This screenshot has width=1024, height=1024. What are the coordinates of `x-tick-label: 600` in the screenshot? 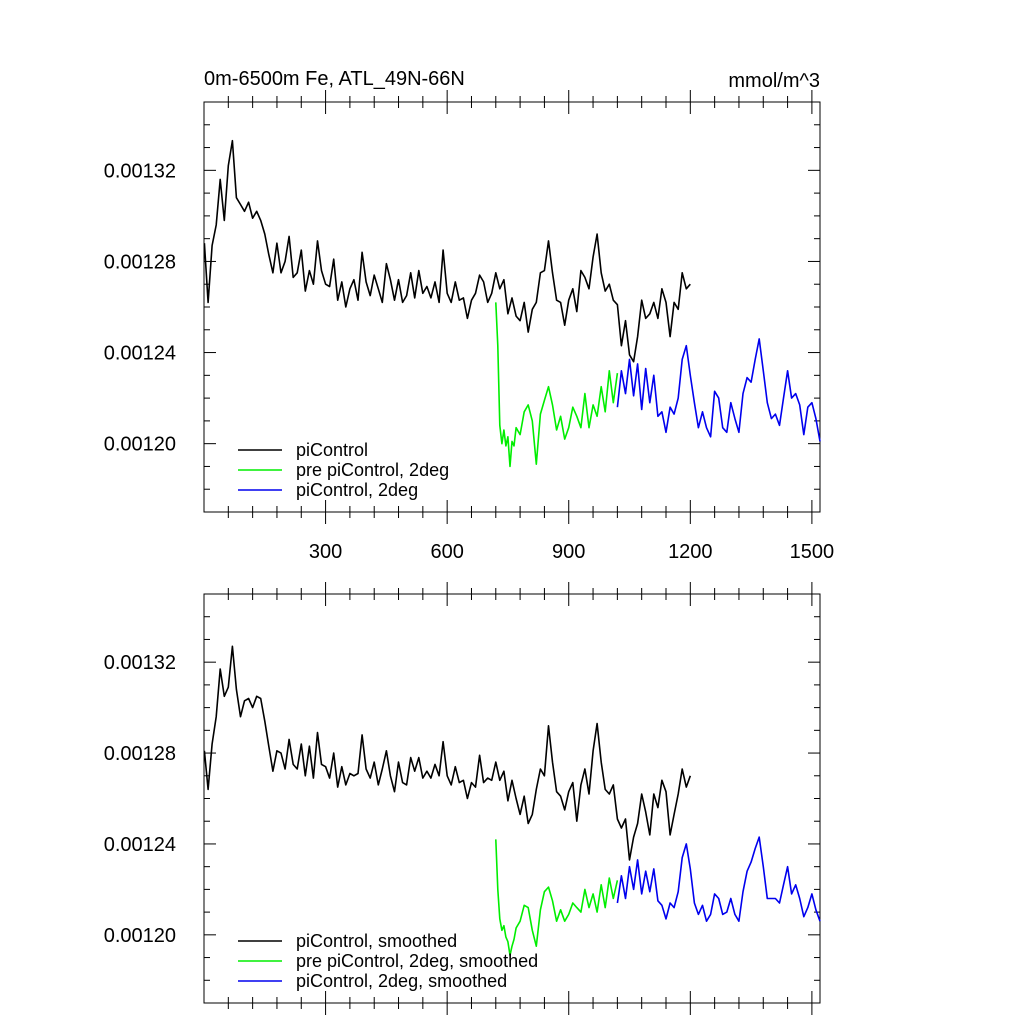 It's located at (446, 552).